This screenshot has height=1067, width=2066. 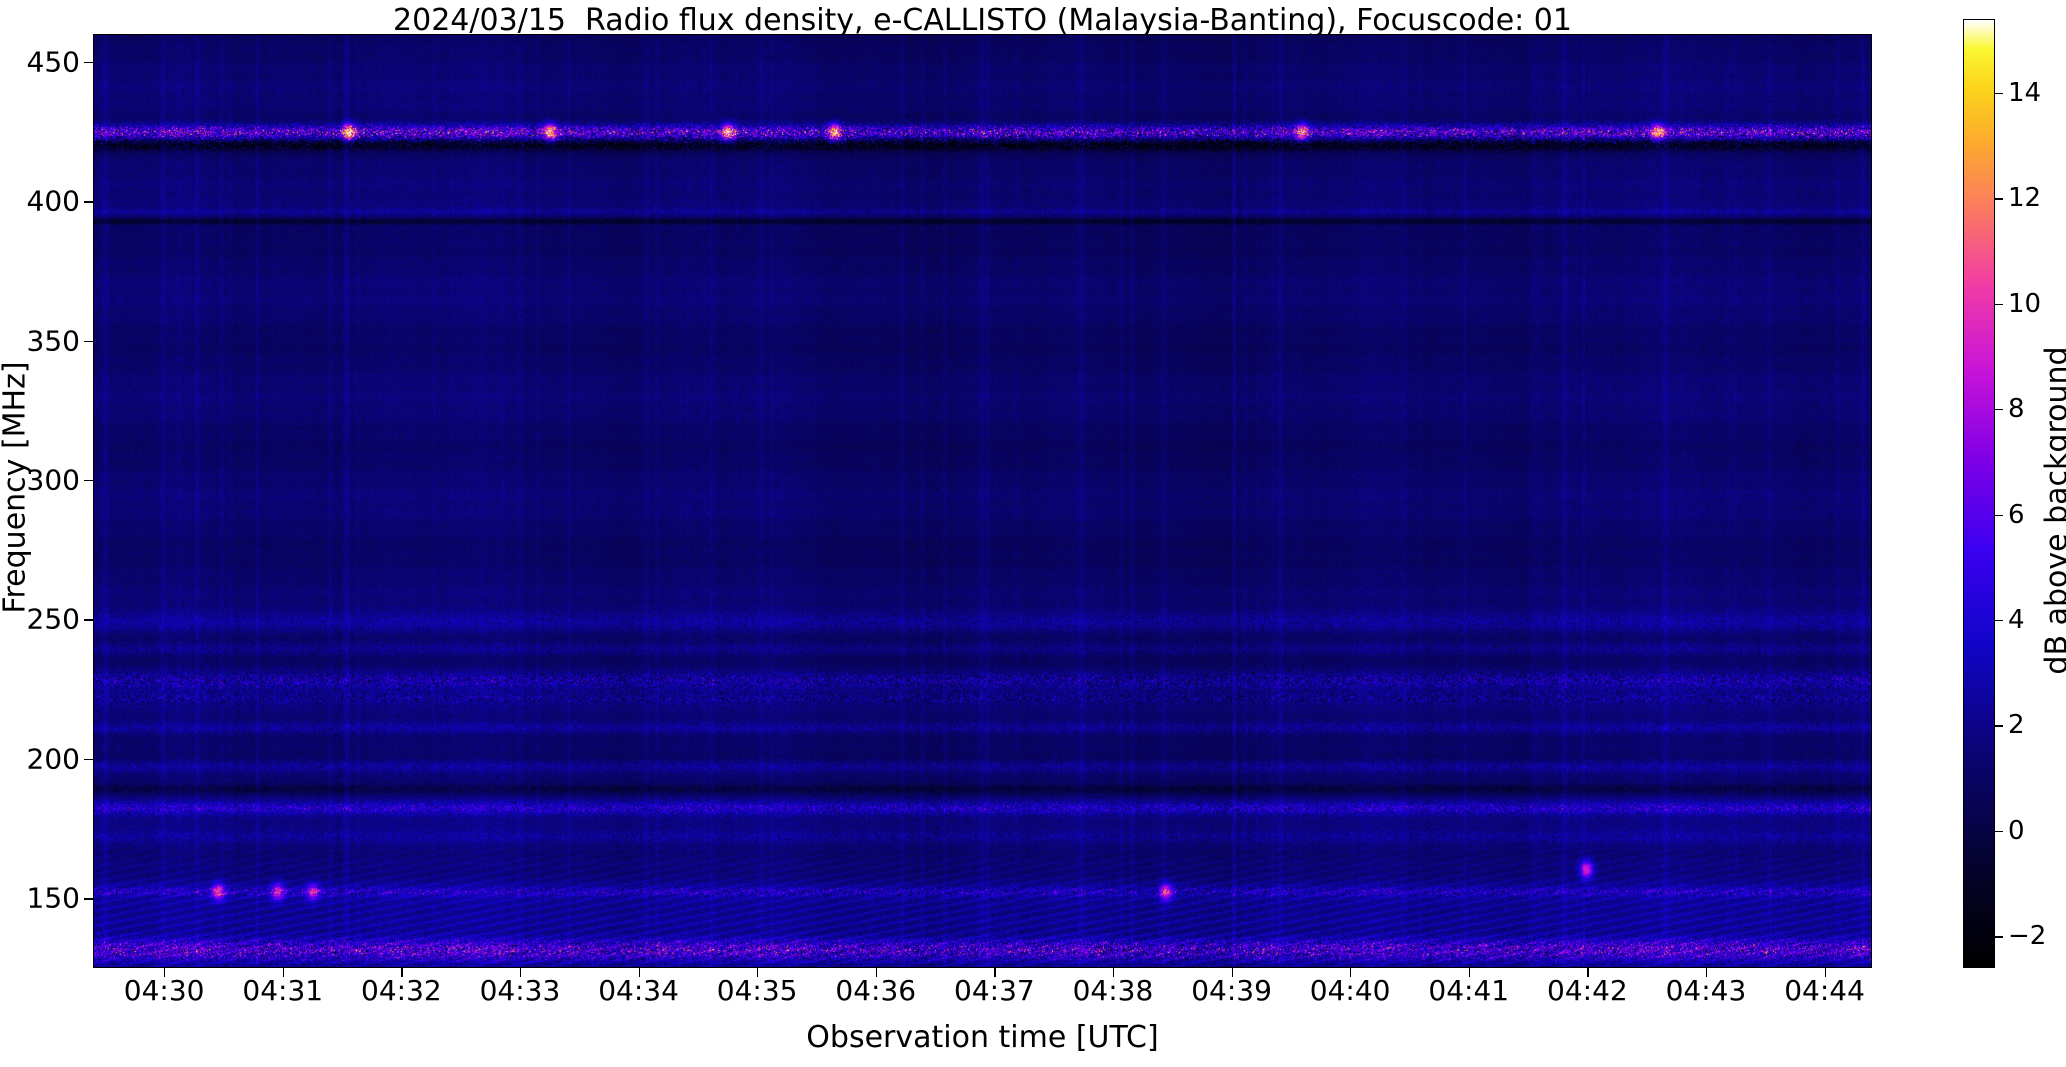 I want to click on x-tick-label-0434: 04:34, so click(x=638, y=990).